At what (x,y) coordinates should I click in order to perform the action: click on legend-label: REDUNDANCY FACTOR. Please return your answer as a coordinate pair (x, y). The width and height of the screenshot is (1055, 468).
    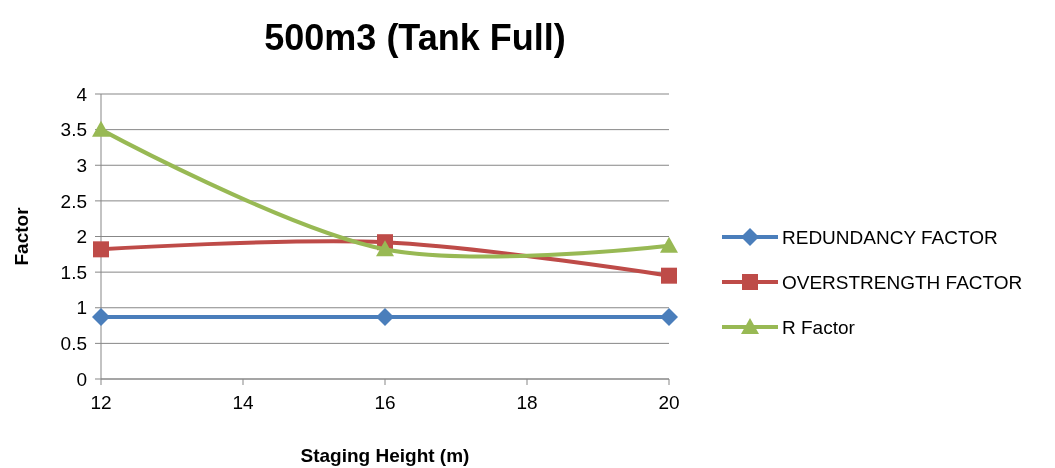
    Looking at the image, I should click on (890, 237).